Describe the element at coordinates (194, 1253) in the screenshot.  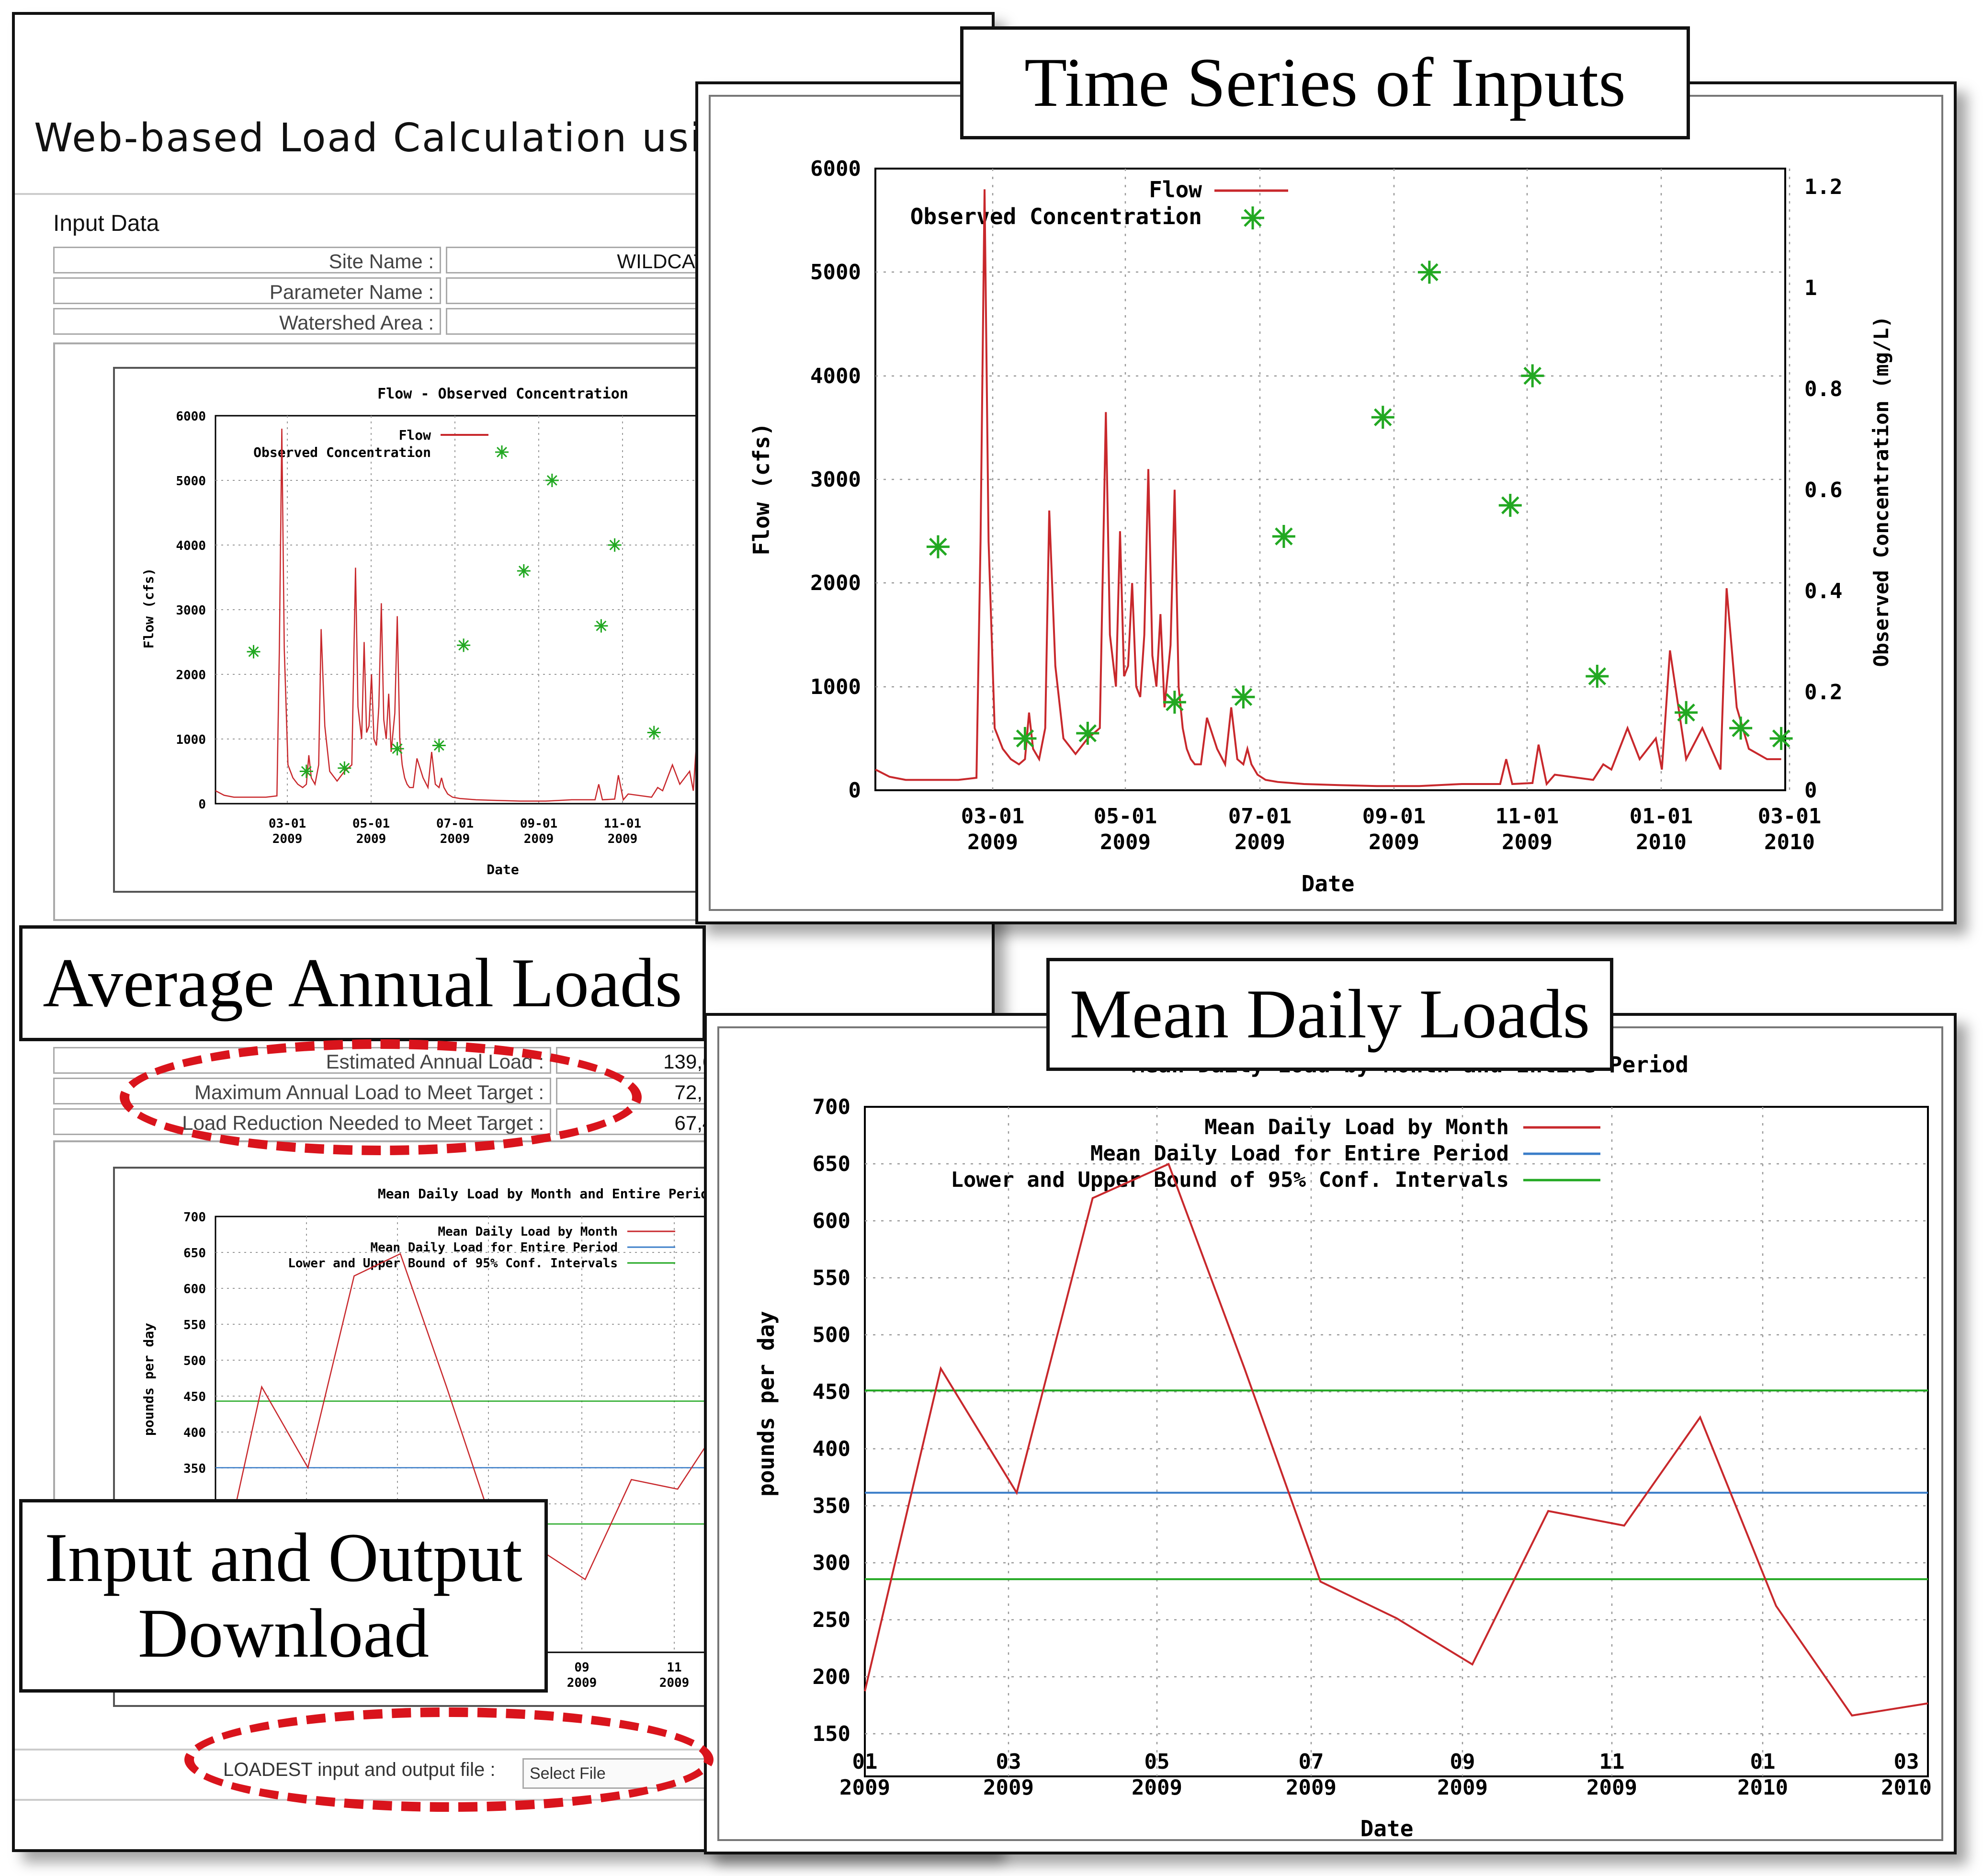
I see `small2-ytick: 650` at that location.